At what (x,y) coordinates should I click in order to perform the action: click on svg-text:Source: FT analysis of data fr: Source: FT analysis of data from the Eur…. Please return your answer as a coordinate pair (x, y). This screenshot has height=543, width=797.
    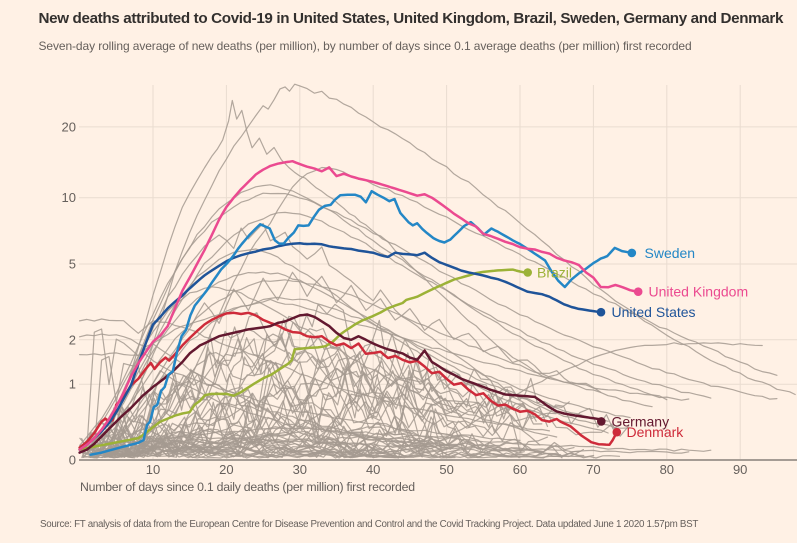
    Looking at the image, I should click on (369, 524).